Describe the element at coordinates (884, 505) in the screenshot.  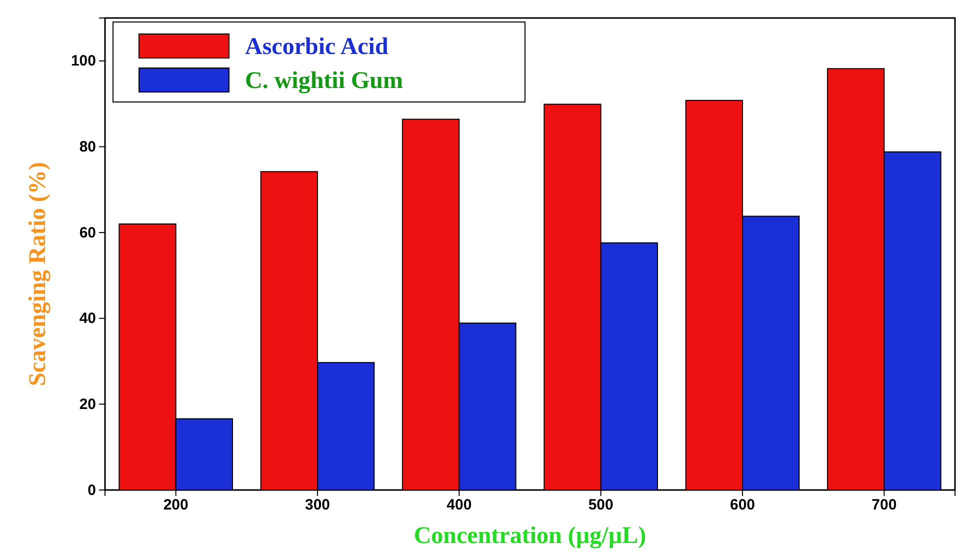
I see `x-tick-label: 700` at that location.